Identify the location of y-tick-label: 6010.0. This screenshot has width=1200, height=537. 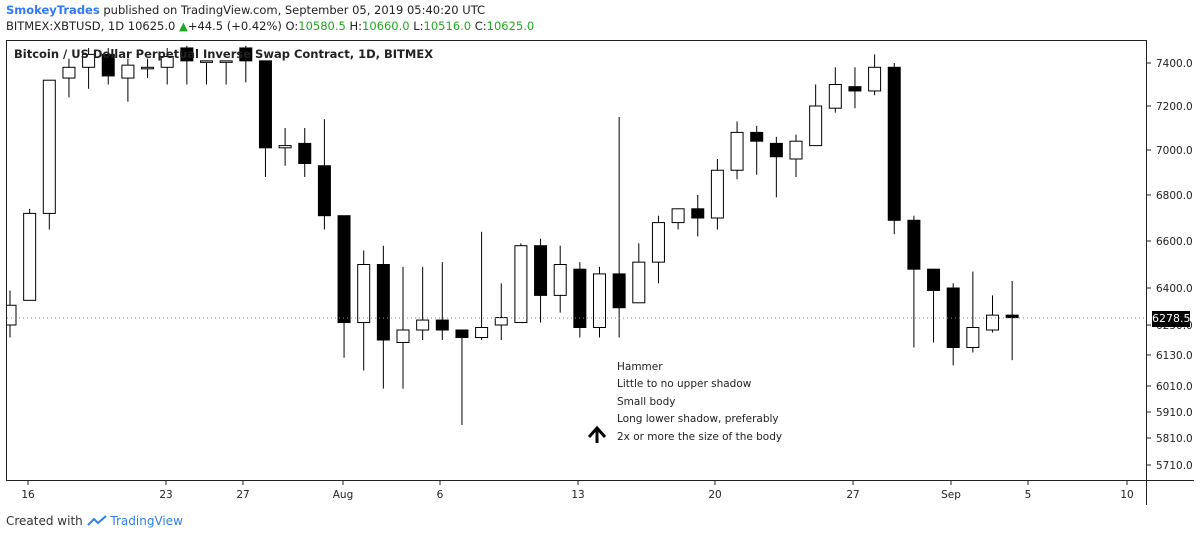
(1174, 387).